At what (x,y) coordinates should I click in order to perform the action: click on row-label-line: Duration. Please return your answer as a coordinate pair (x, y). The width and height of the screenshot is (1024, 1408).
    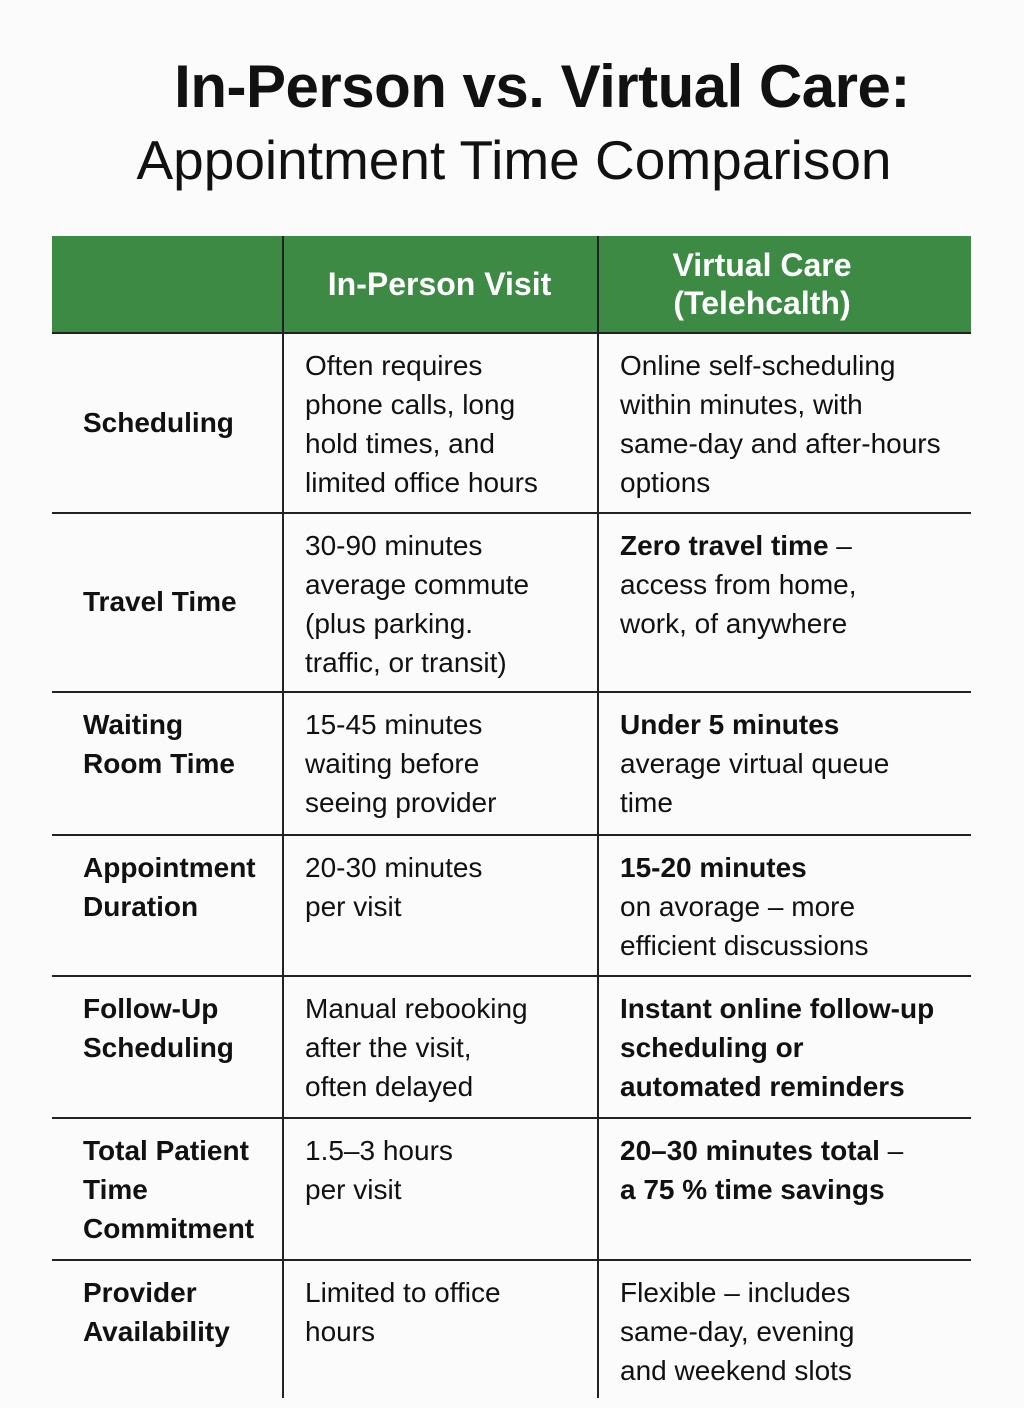
    Looking at the image, I should click on (141, 906).